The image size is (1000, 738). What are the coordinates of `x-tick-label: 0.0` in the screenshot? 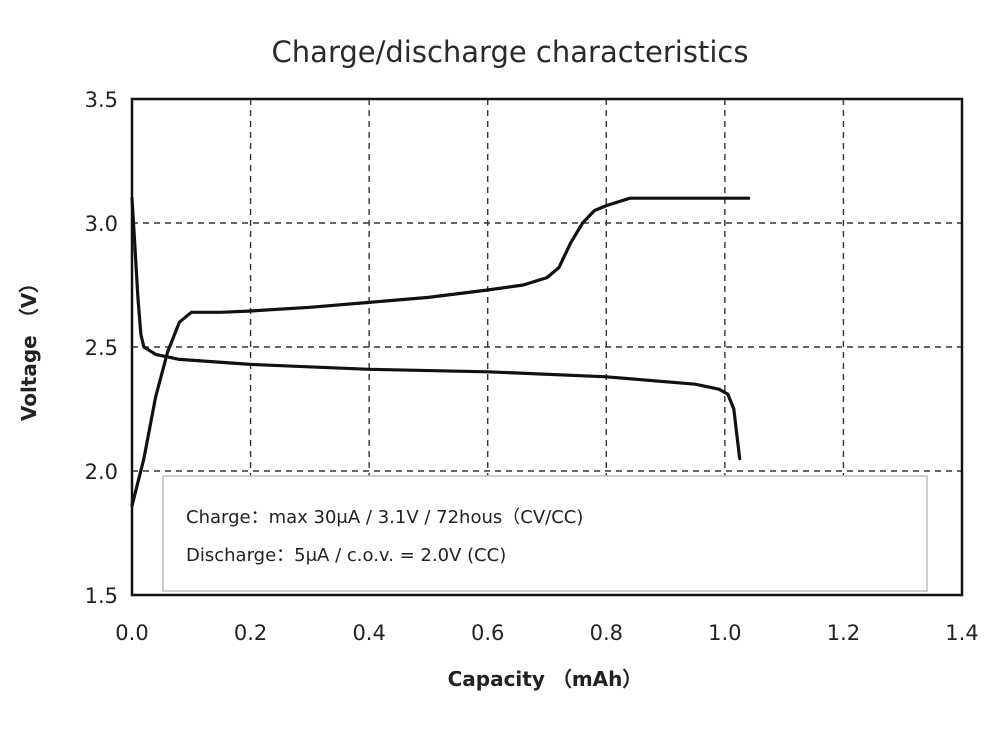 It's located at (131, 633).